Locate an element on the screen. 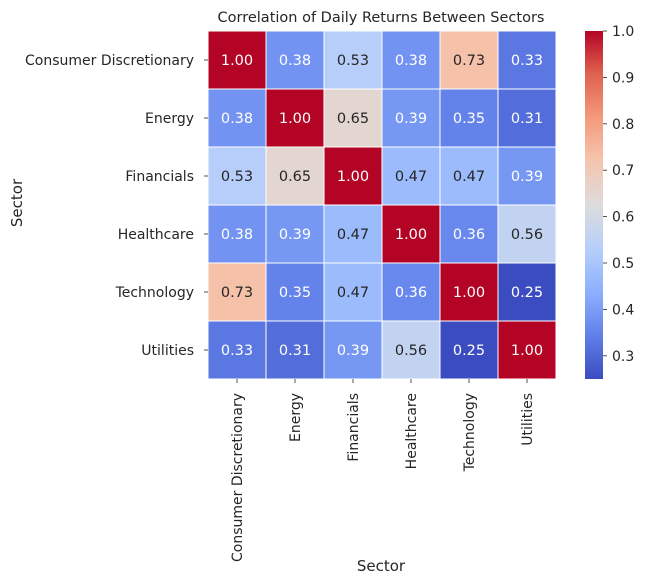  x-axis-label: Sector is located at coordinates (381, 566).